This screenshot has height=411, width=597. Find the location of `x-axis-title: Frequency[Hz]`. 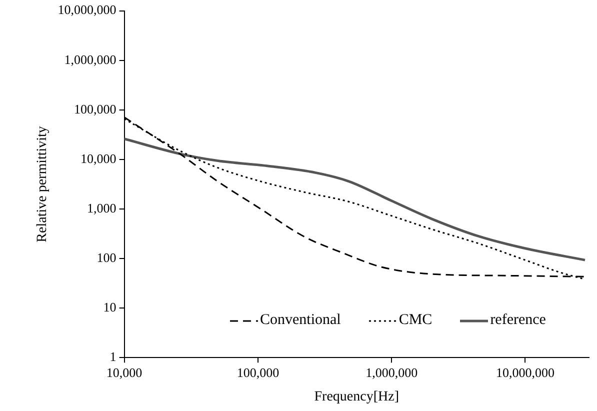

x-axis-title: Frequency[Hz] is located at coordinates (357, 396).